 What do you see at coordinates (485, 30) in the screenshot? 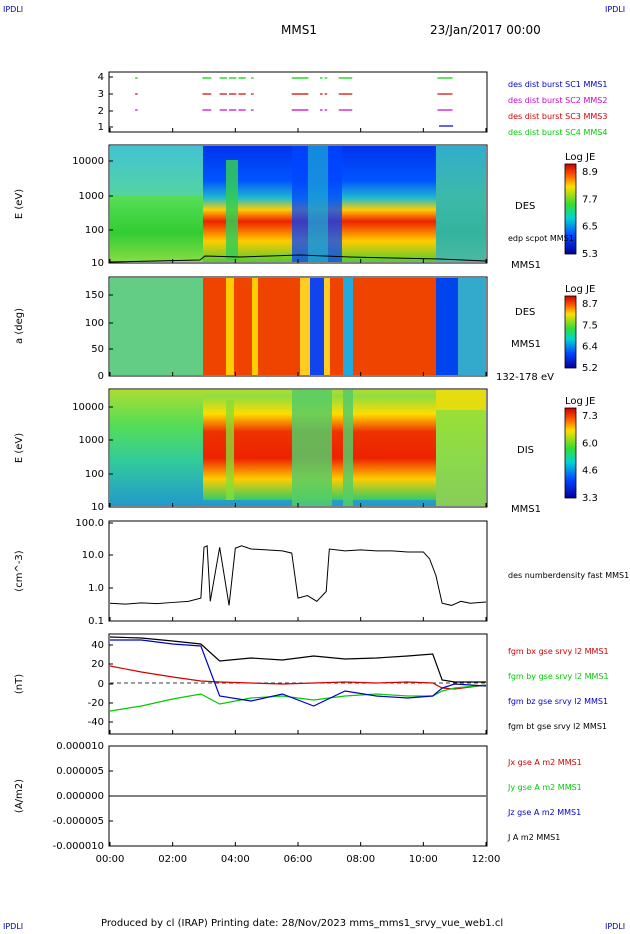
I see `plot-date: 23/Jan/2017 00:00` at bounding box center [485, 30].